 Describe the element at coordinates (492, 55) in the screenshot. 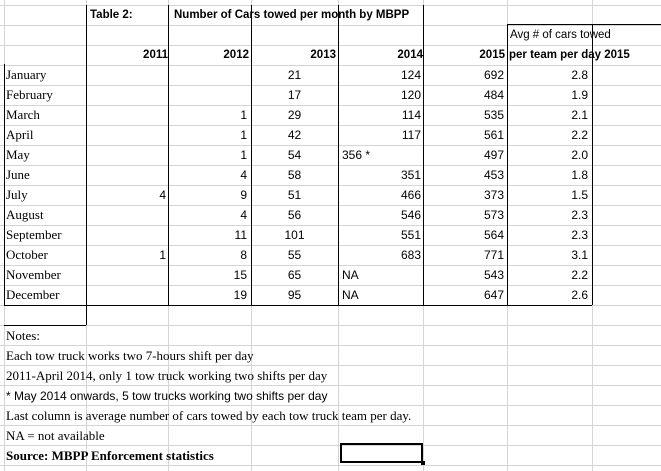

I see `header-2015: 2015` at that location.